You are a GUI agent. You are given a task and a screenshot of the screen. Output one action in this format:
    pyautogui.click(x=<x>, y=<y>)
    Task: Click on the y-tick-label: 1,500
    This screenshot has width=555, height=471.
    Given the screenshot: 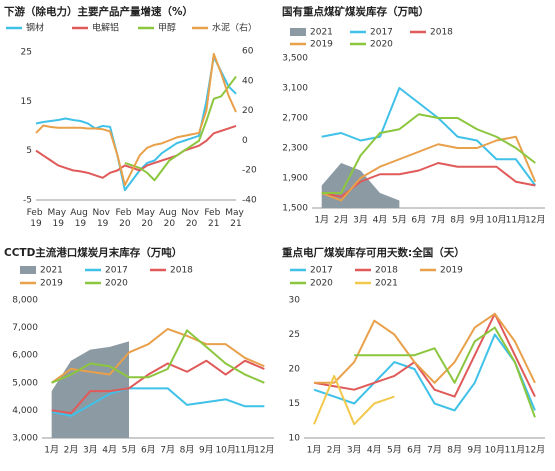 What is the action you would take?
    pyautogui.click(x=295, y=209)
    